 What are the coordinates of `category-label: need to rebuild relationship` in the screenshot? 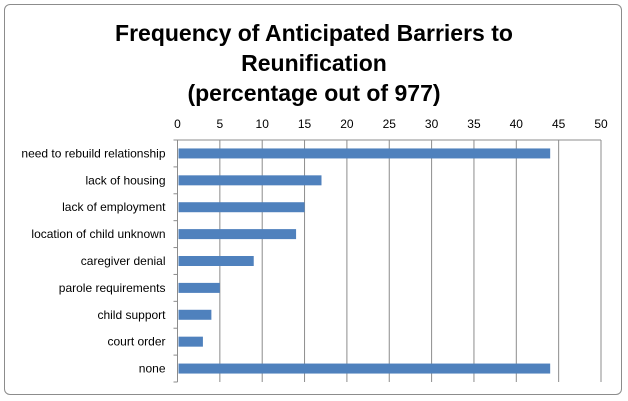 It's located at (93, 153).